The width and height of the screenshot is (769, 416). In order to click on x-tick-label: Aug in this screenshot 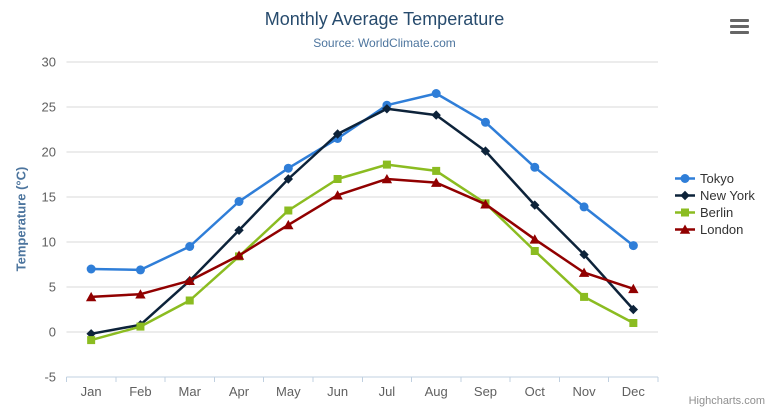, I will do `click(436, 391)`.